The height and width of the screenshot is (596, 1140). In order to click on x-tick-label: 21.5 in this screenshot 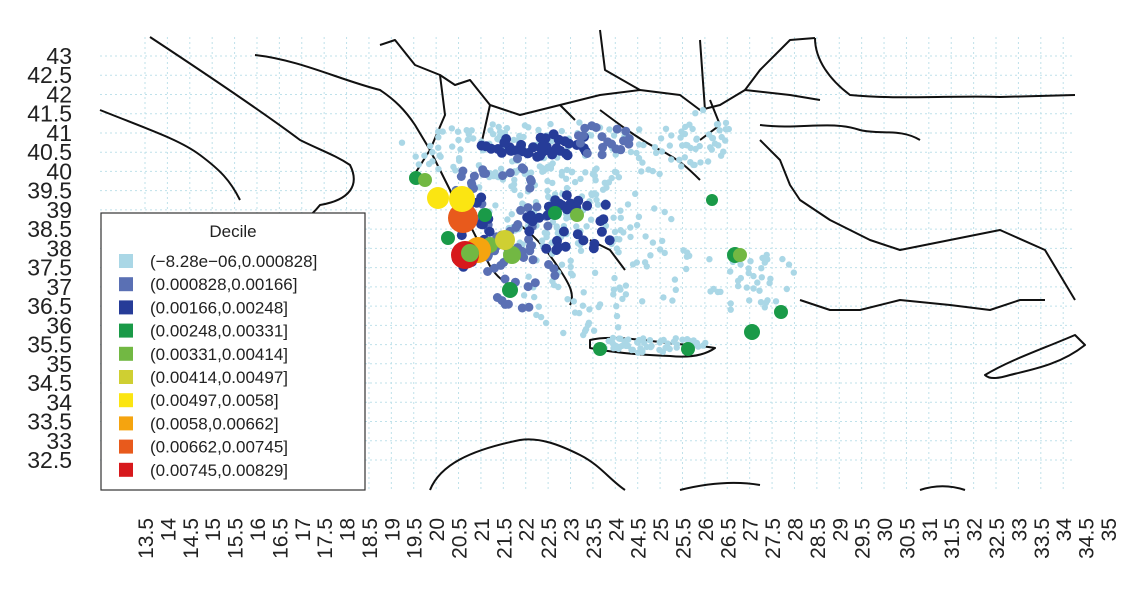, I will do `click(504, 538)`.